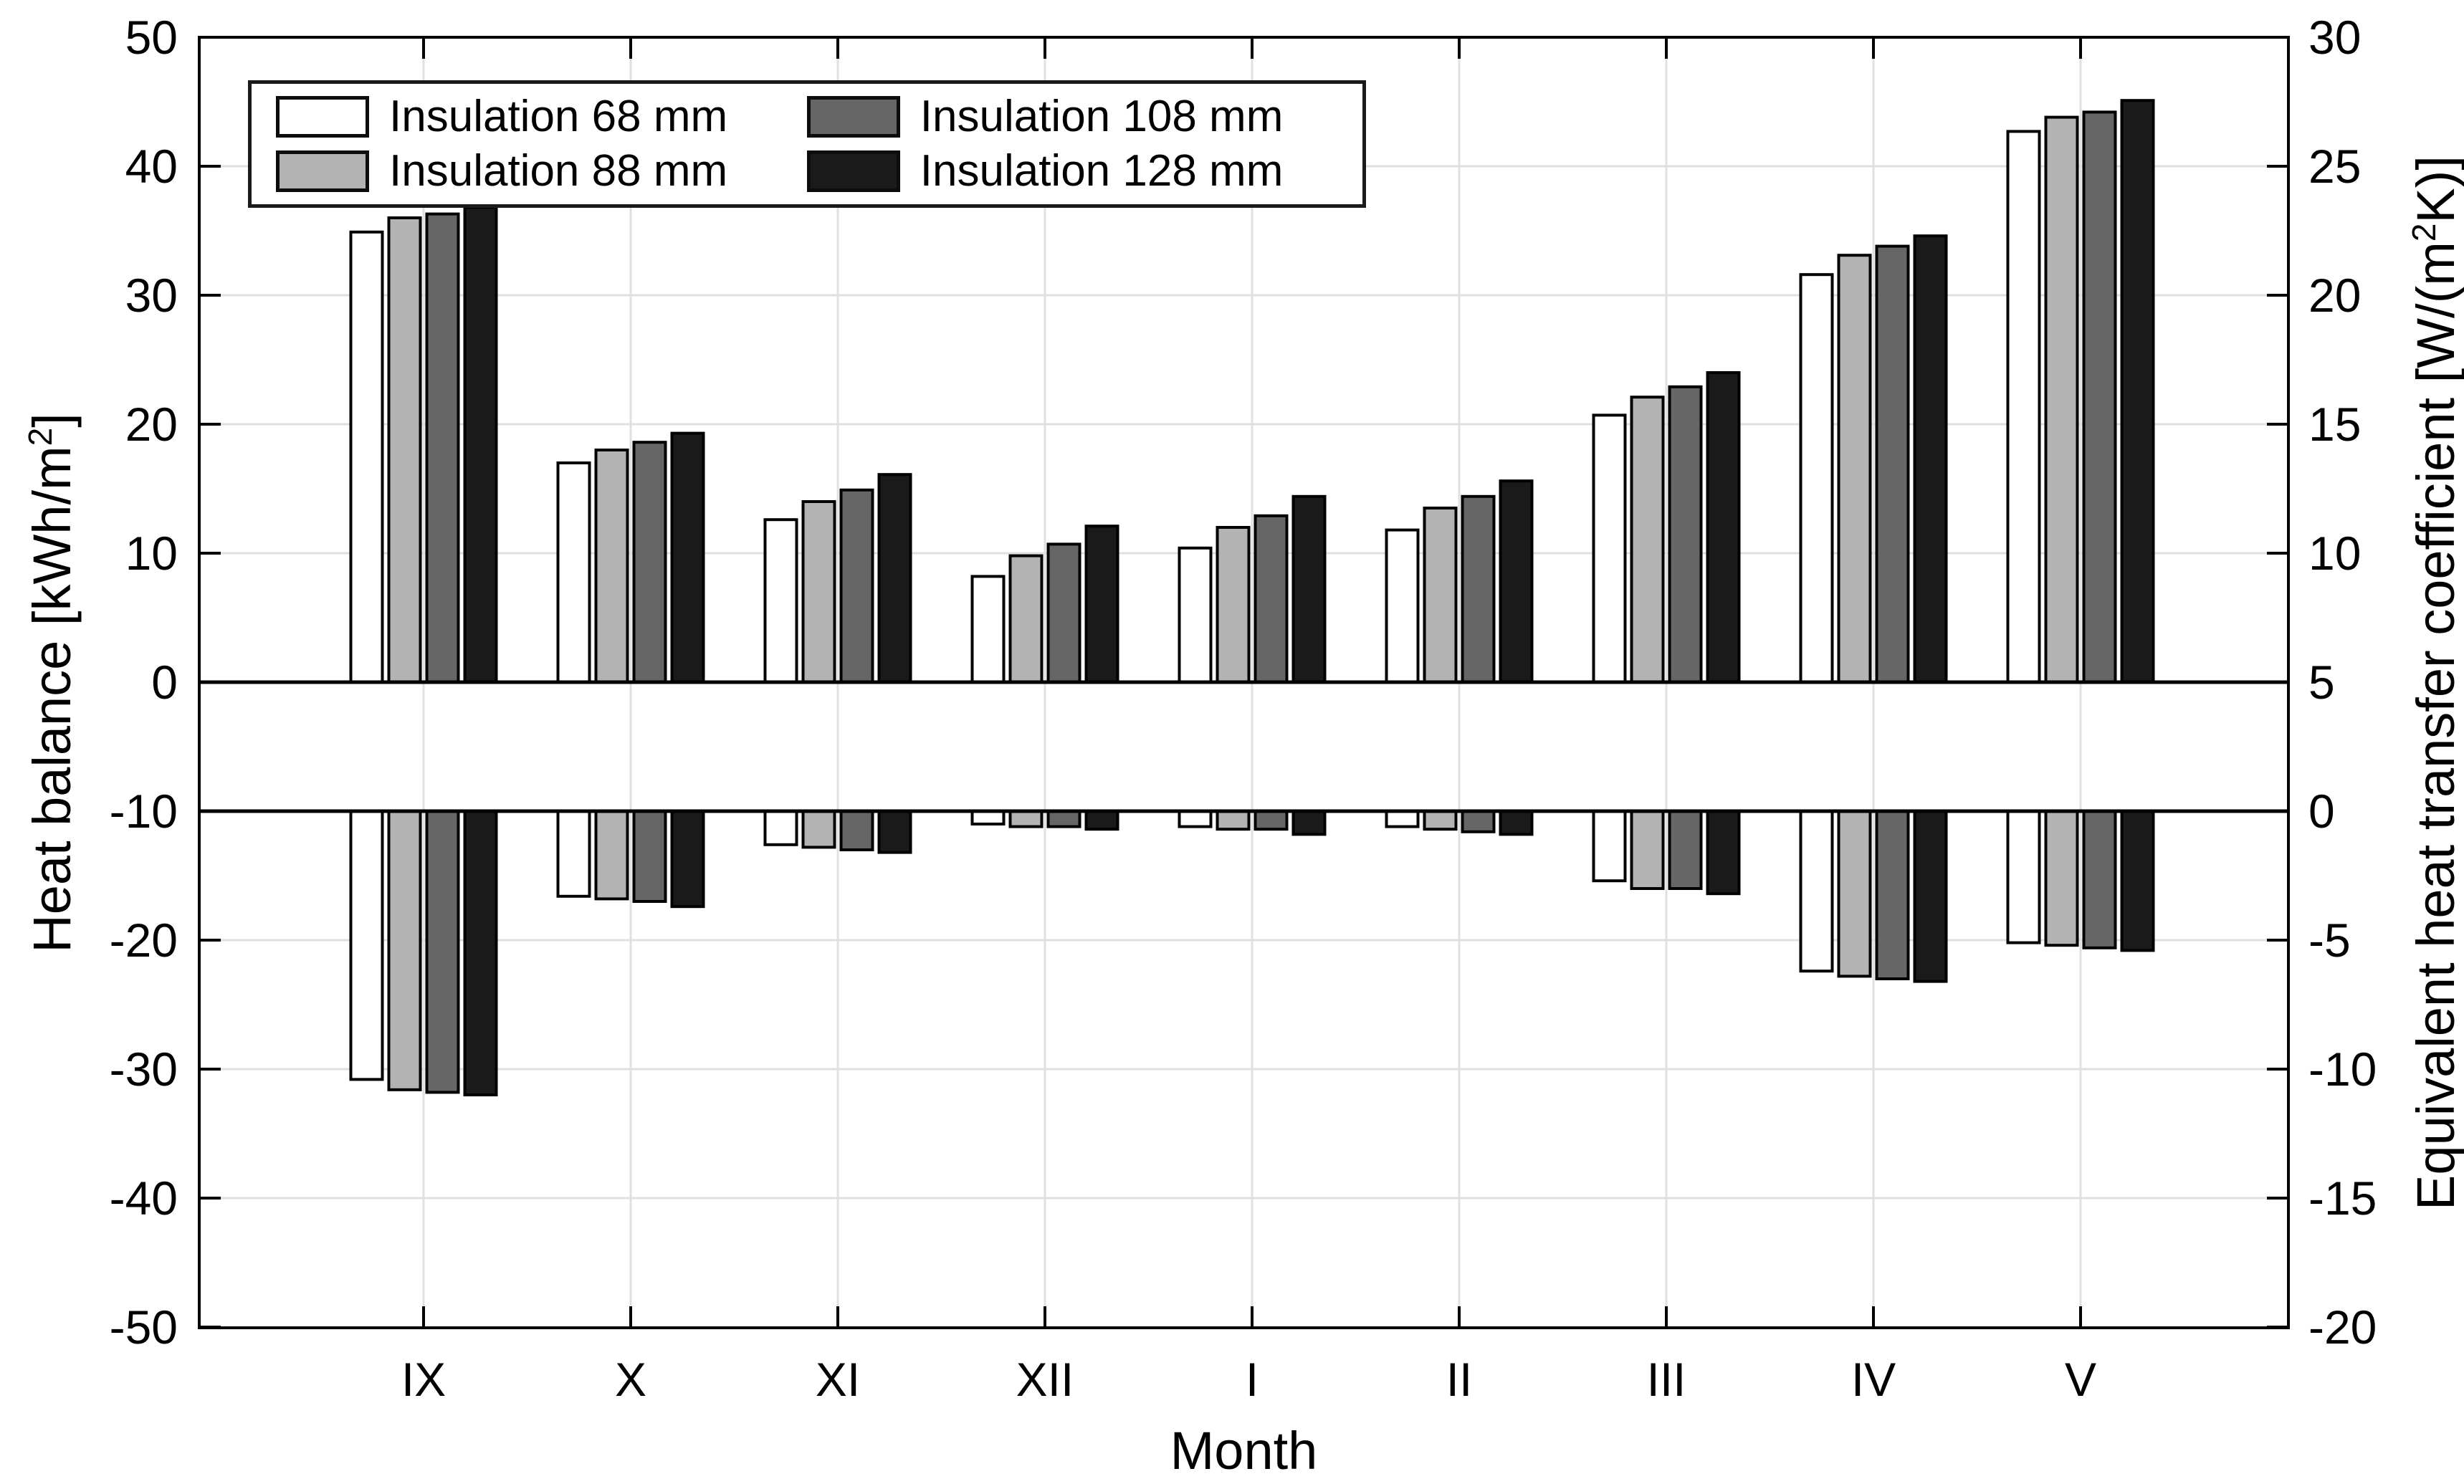 Image resolution: width=2464 pixels, height=1484 pixels. Describe the element at coordinates (2321, 683) in the screenshot. I see `right-tick-label: 5` at that location.